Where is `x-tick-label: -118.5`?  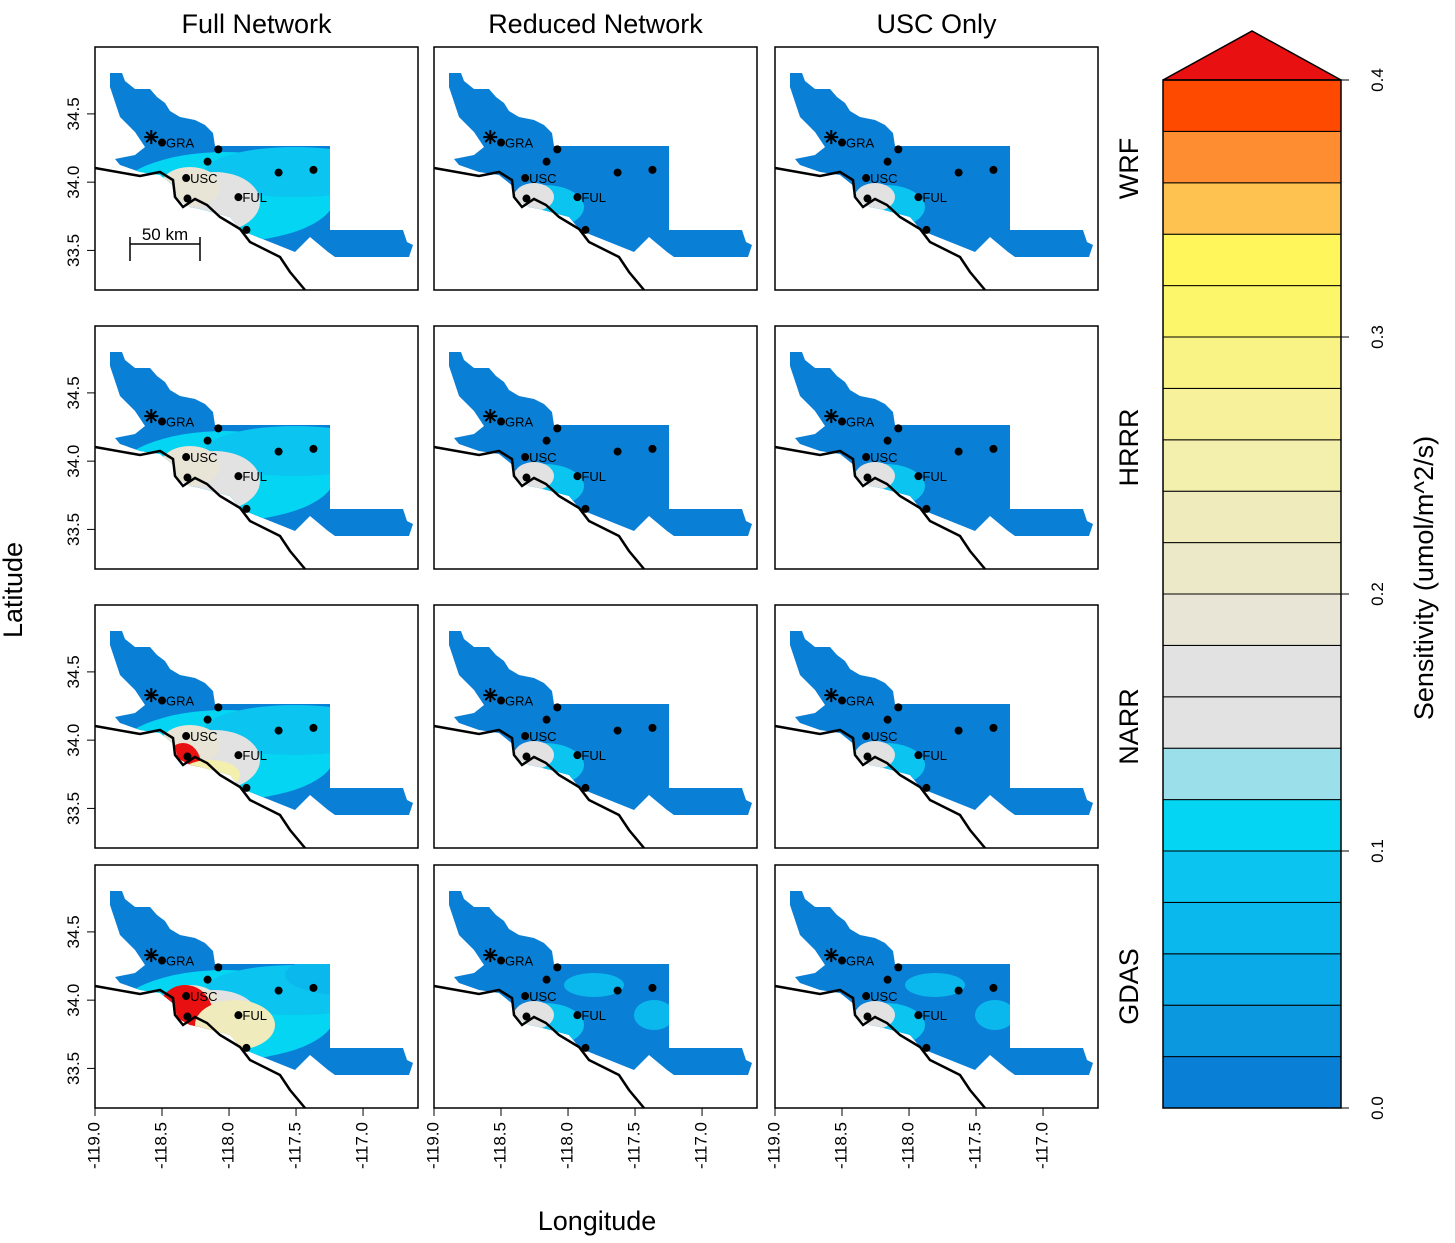
x-tick-label: -118.5 is located at coordinates (160, 1145).